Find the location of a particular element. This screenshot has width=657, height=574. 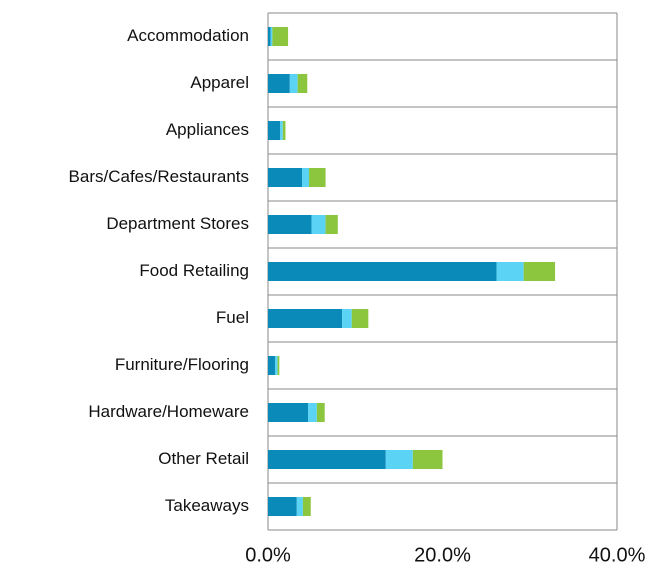

y-tick-label: Fuel is located at coordinates (232, 317).